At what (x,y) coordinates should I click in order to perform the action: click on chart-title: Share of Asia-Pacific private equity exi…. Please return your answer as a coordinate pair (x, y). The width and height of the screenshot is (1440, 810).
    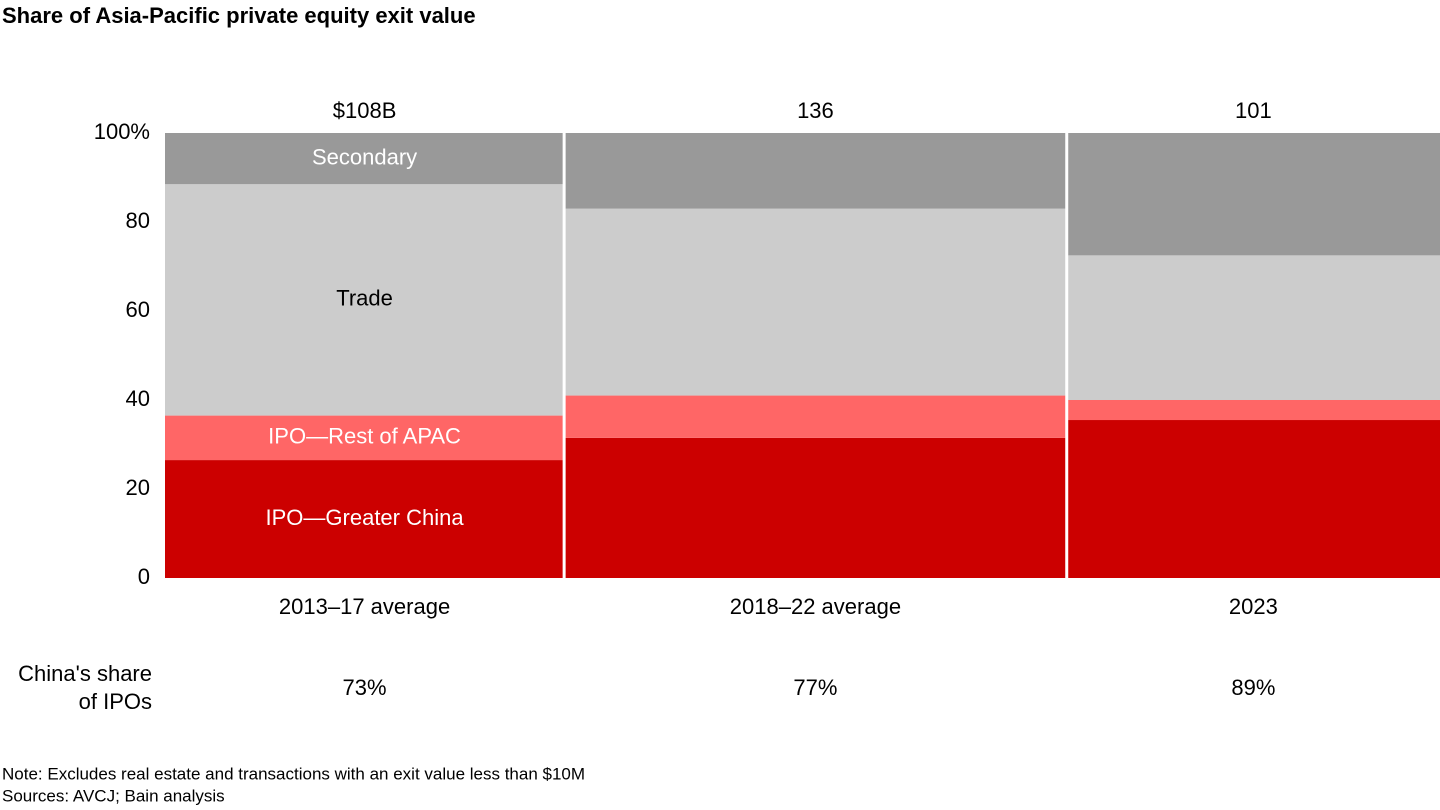
    Looking at the image, I should click on (239, 15).